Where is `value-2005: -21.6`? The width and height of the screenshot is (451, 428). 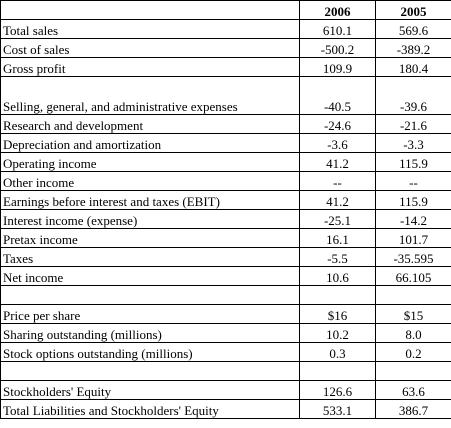 value-2005: -21.6 is located at coordinates (413, 124).